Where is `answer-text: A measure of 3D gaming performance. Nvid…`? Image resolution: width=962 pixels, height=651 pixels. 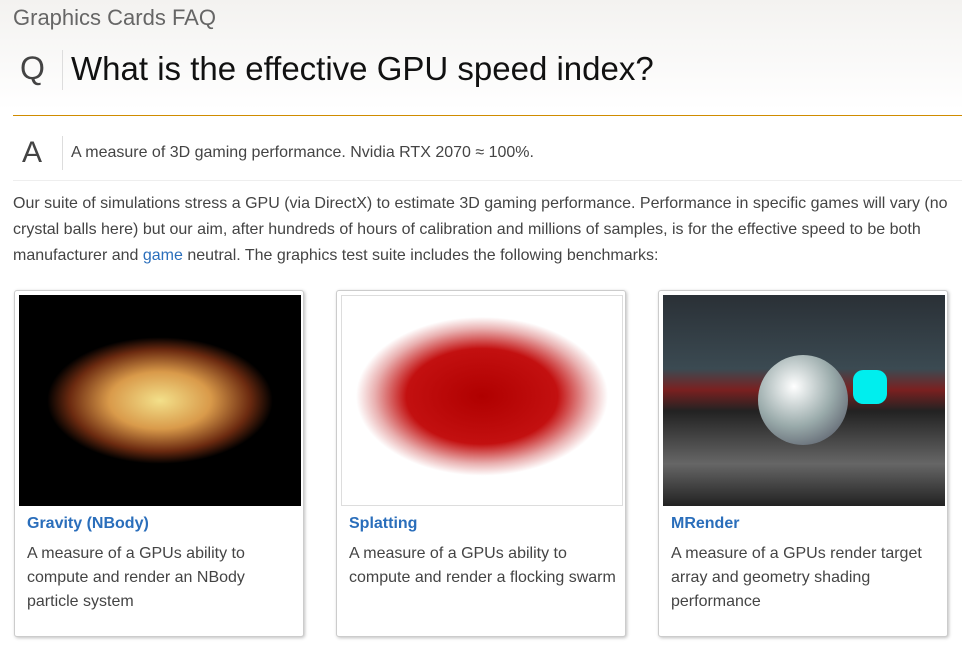 answer-text: A measure of 3D gaming performance. Nvid… is located at coordinates (302, 152).